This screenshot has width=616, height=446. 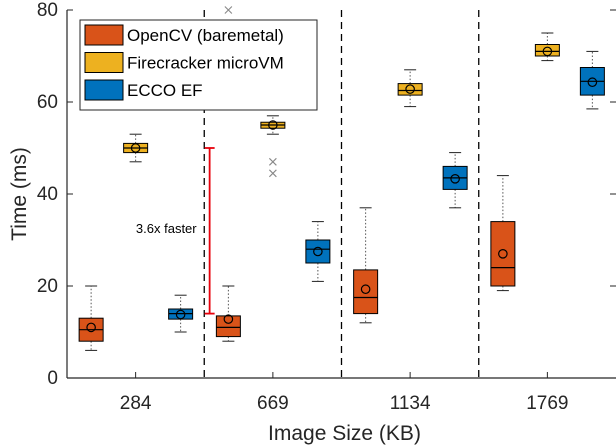 What do you see at coordinates (166, 228) in the screenshot?
I see `annotation-label: 3.6x faster` at bounding box center [166, 228].